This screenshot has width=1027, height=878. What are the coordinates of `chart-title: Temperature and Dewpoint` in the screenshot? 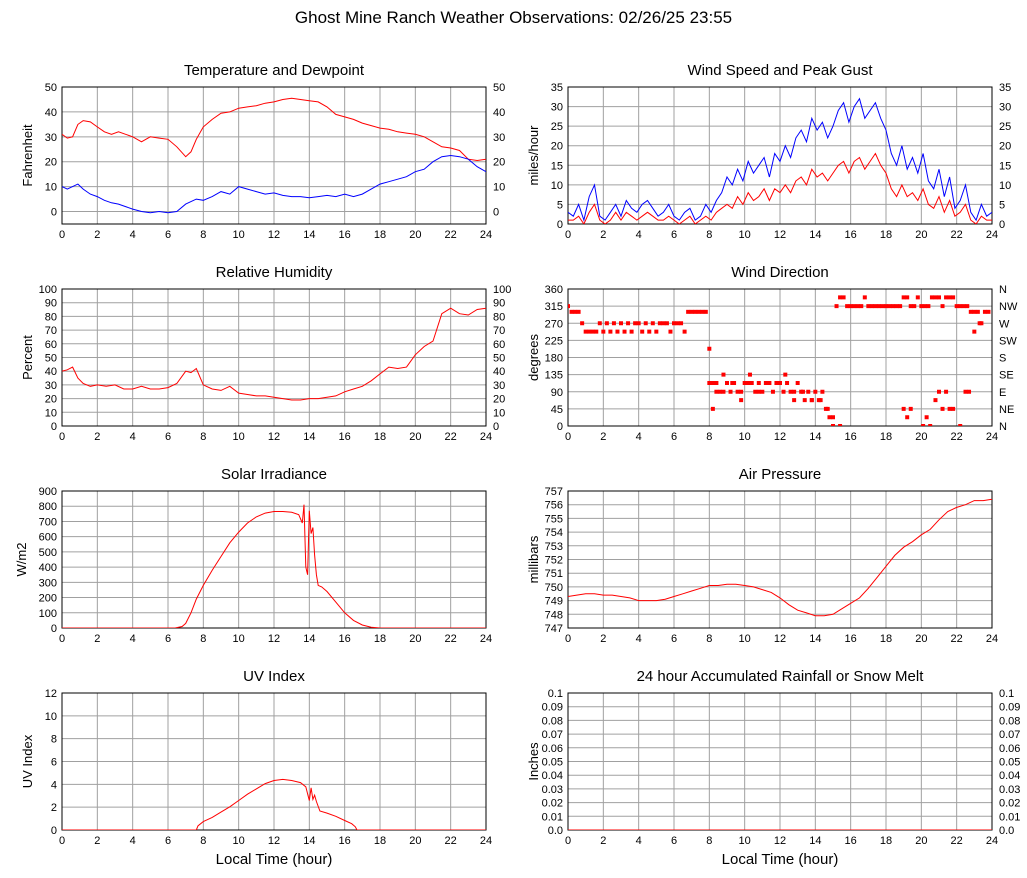 It's located at (274, 70).